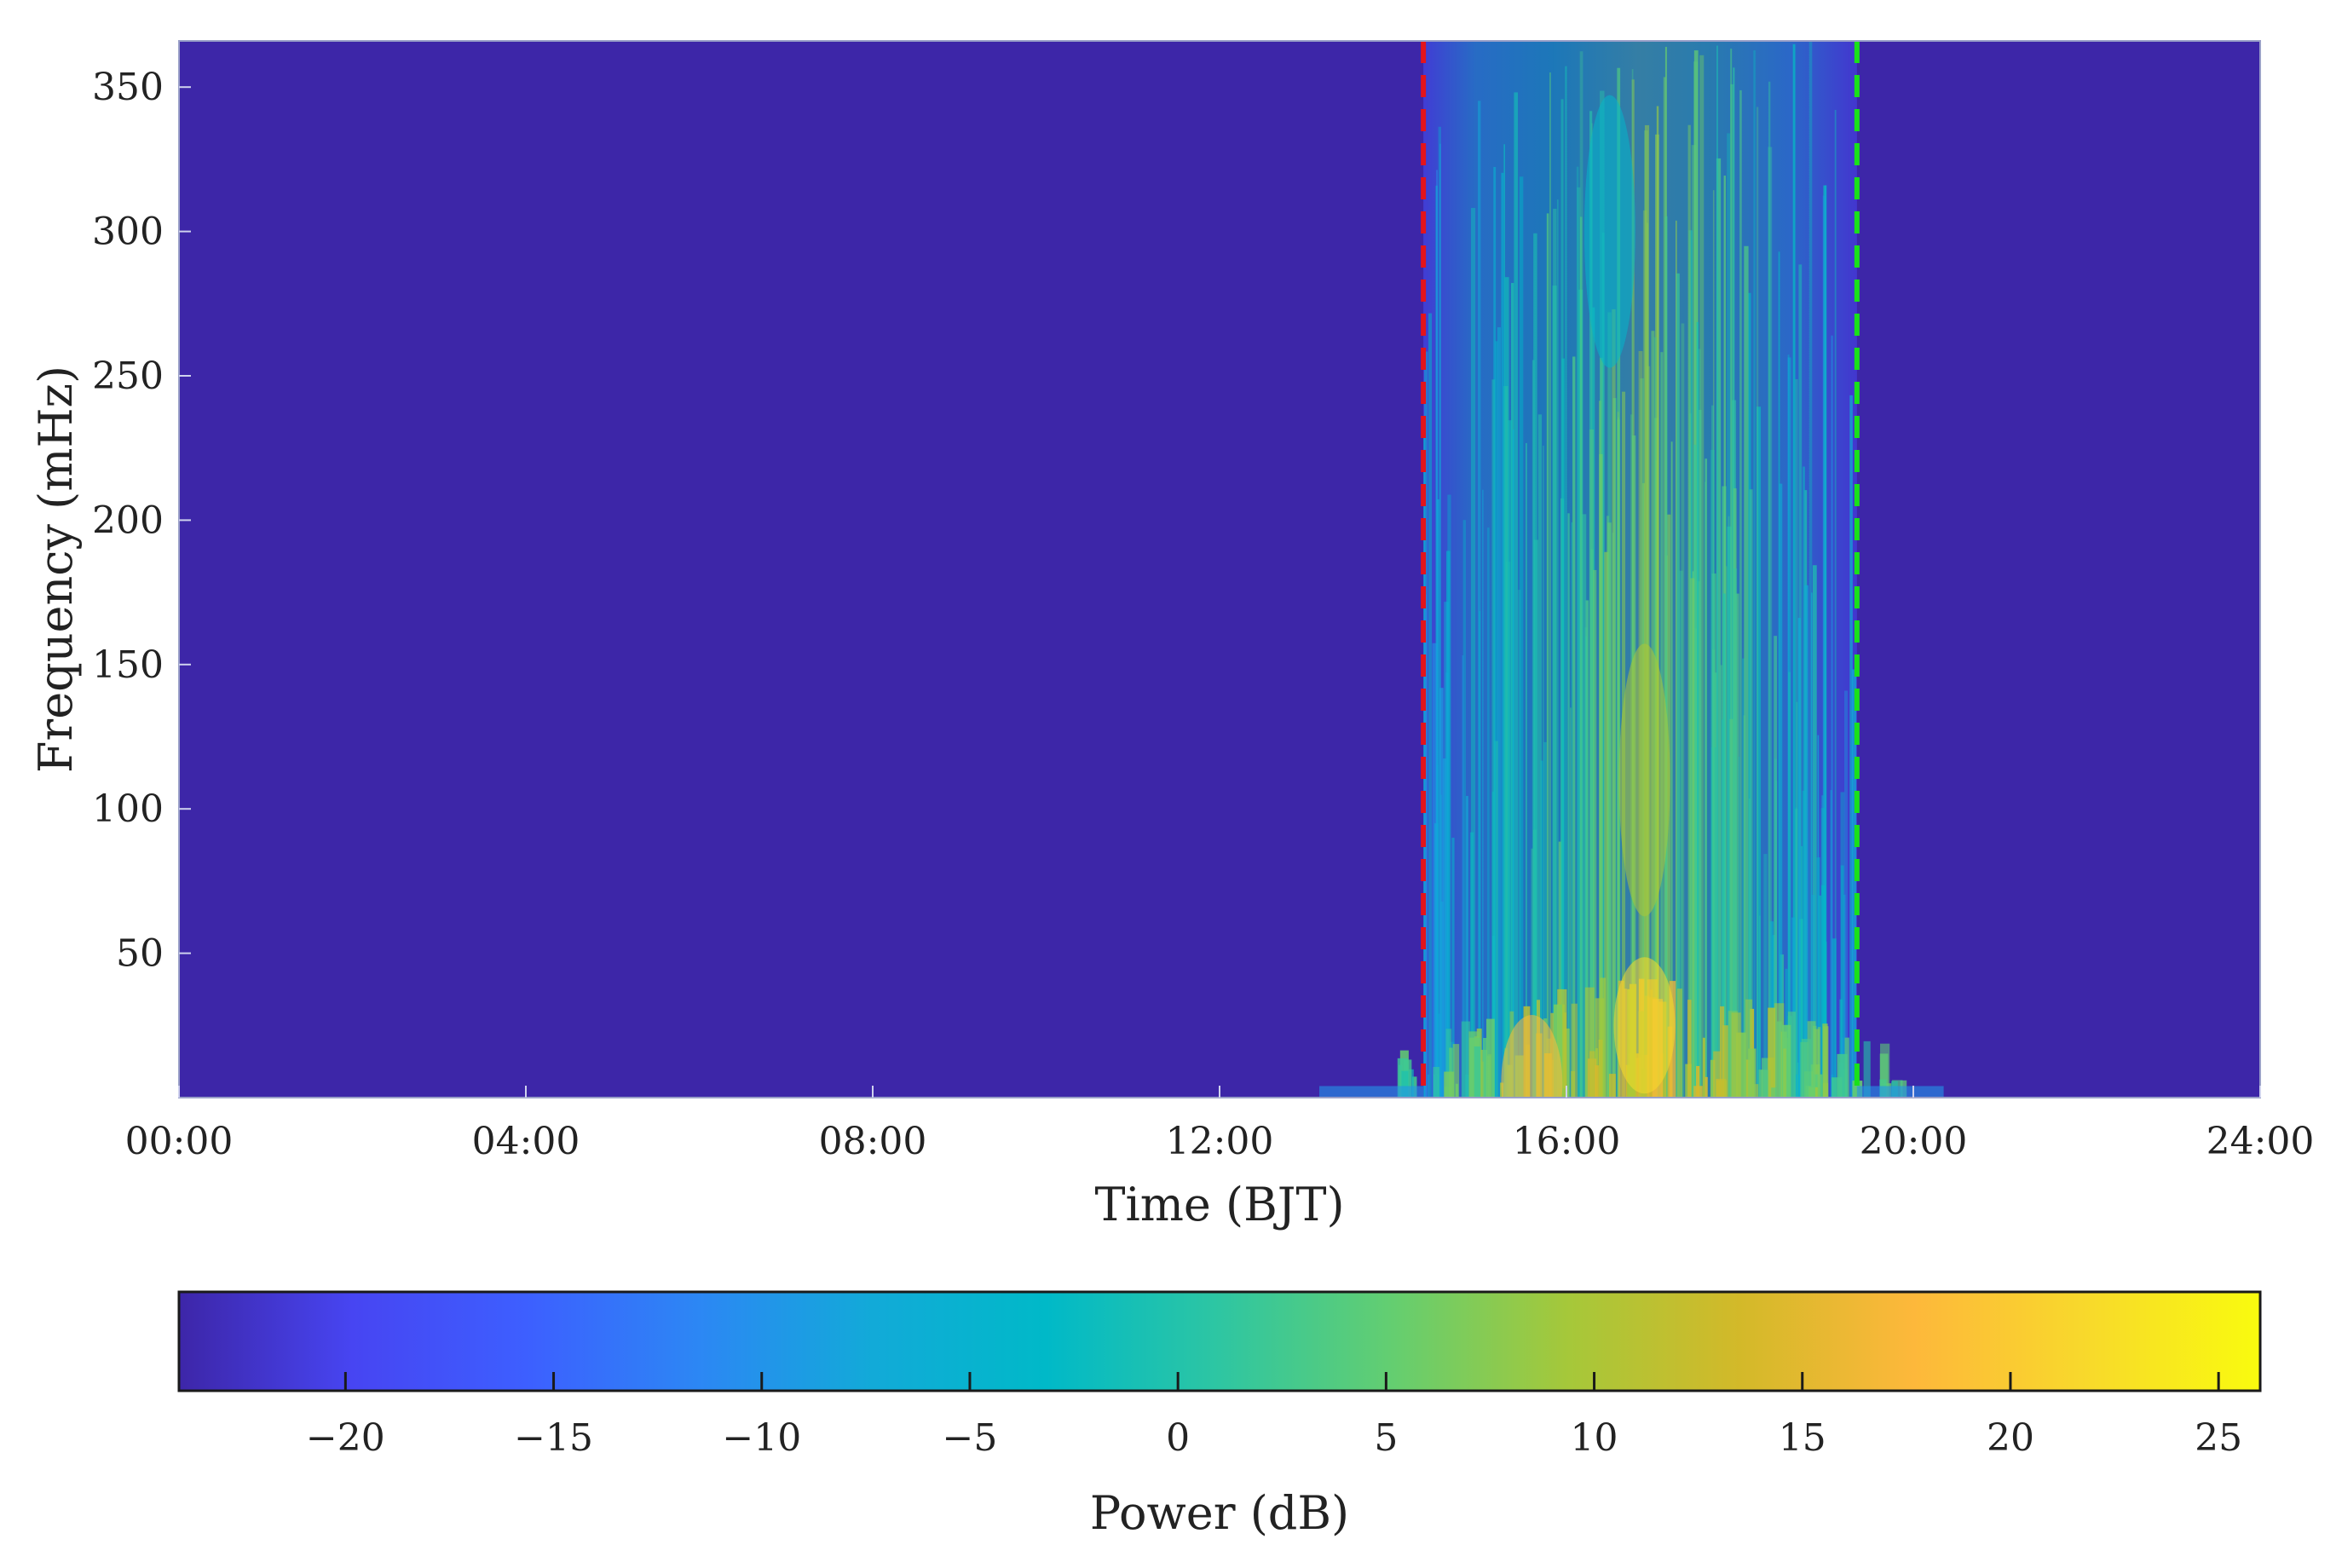 Image resolution: width=2342 pixels, height=1568 pixels. I want to click on y-tick-label: 350, so click(128, 87).